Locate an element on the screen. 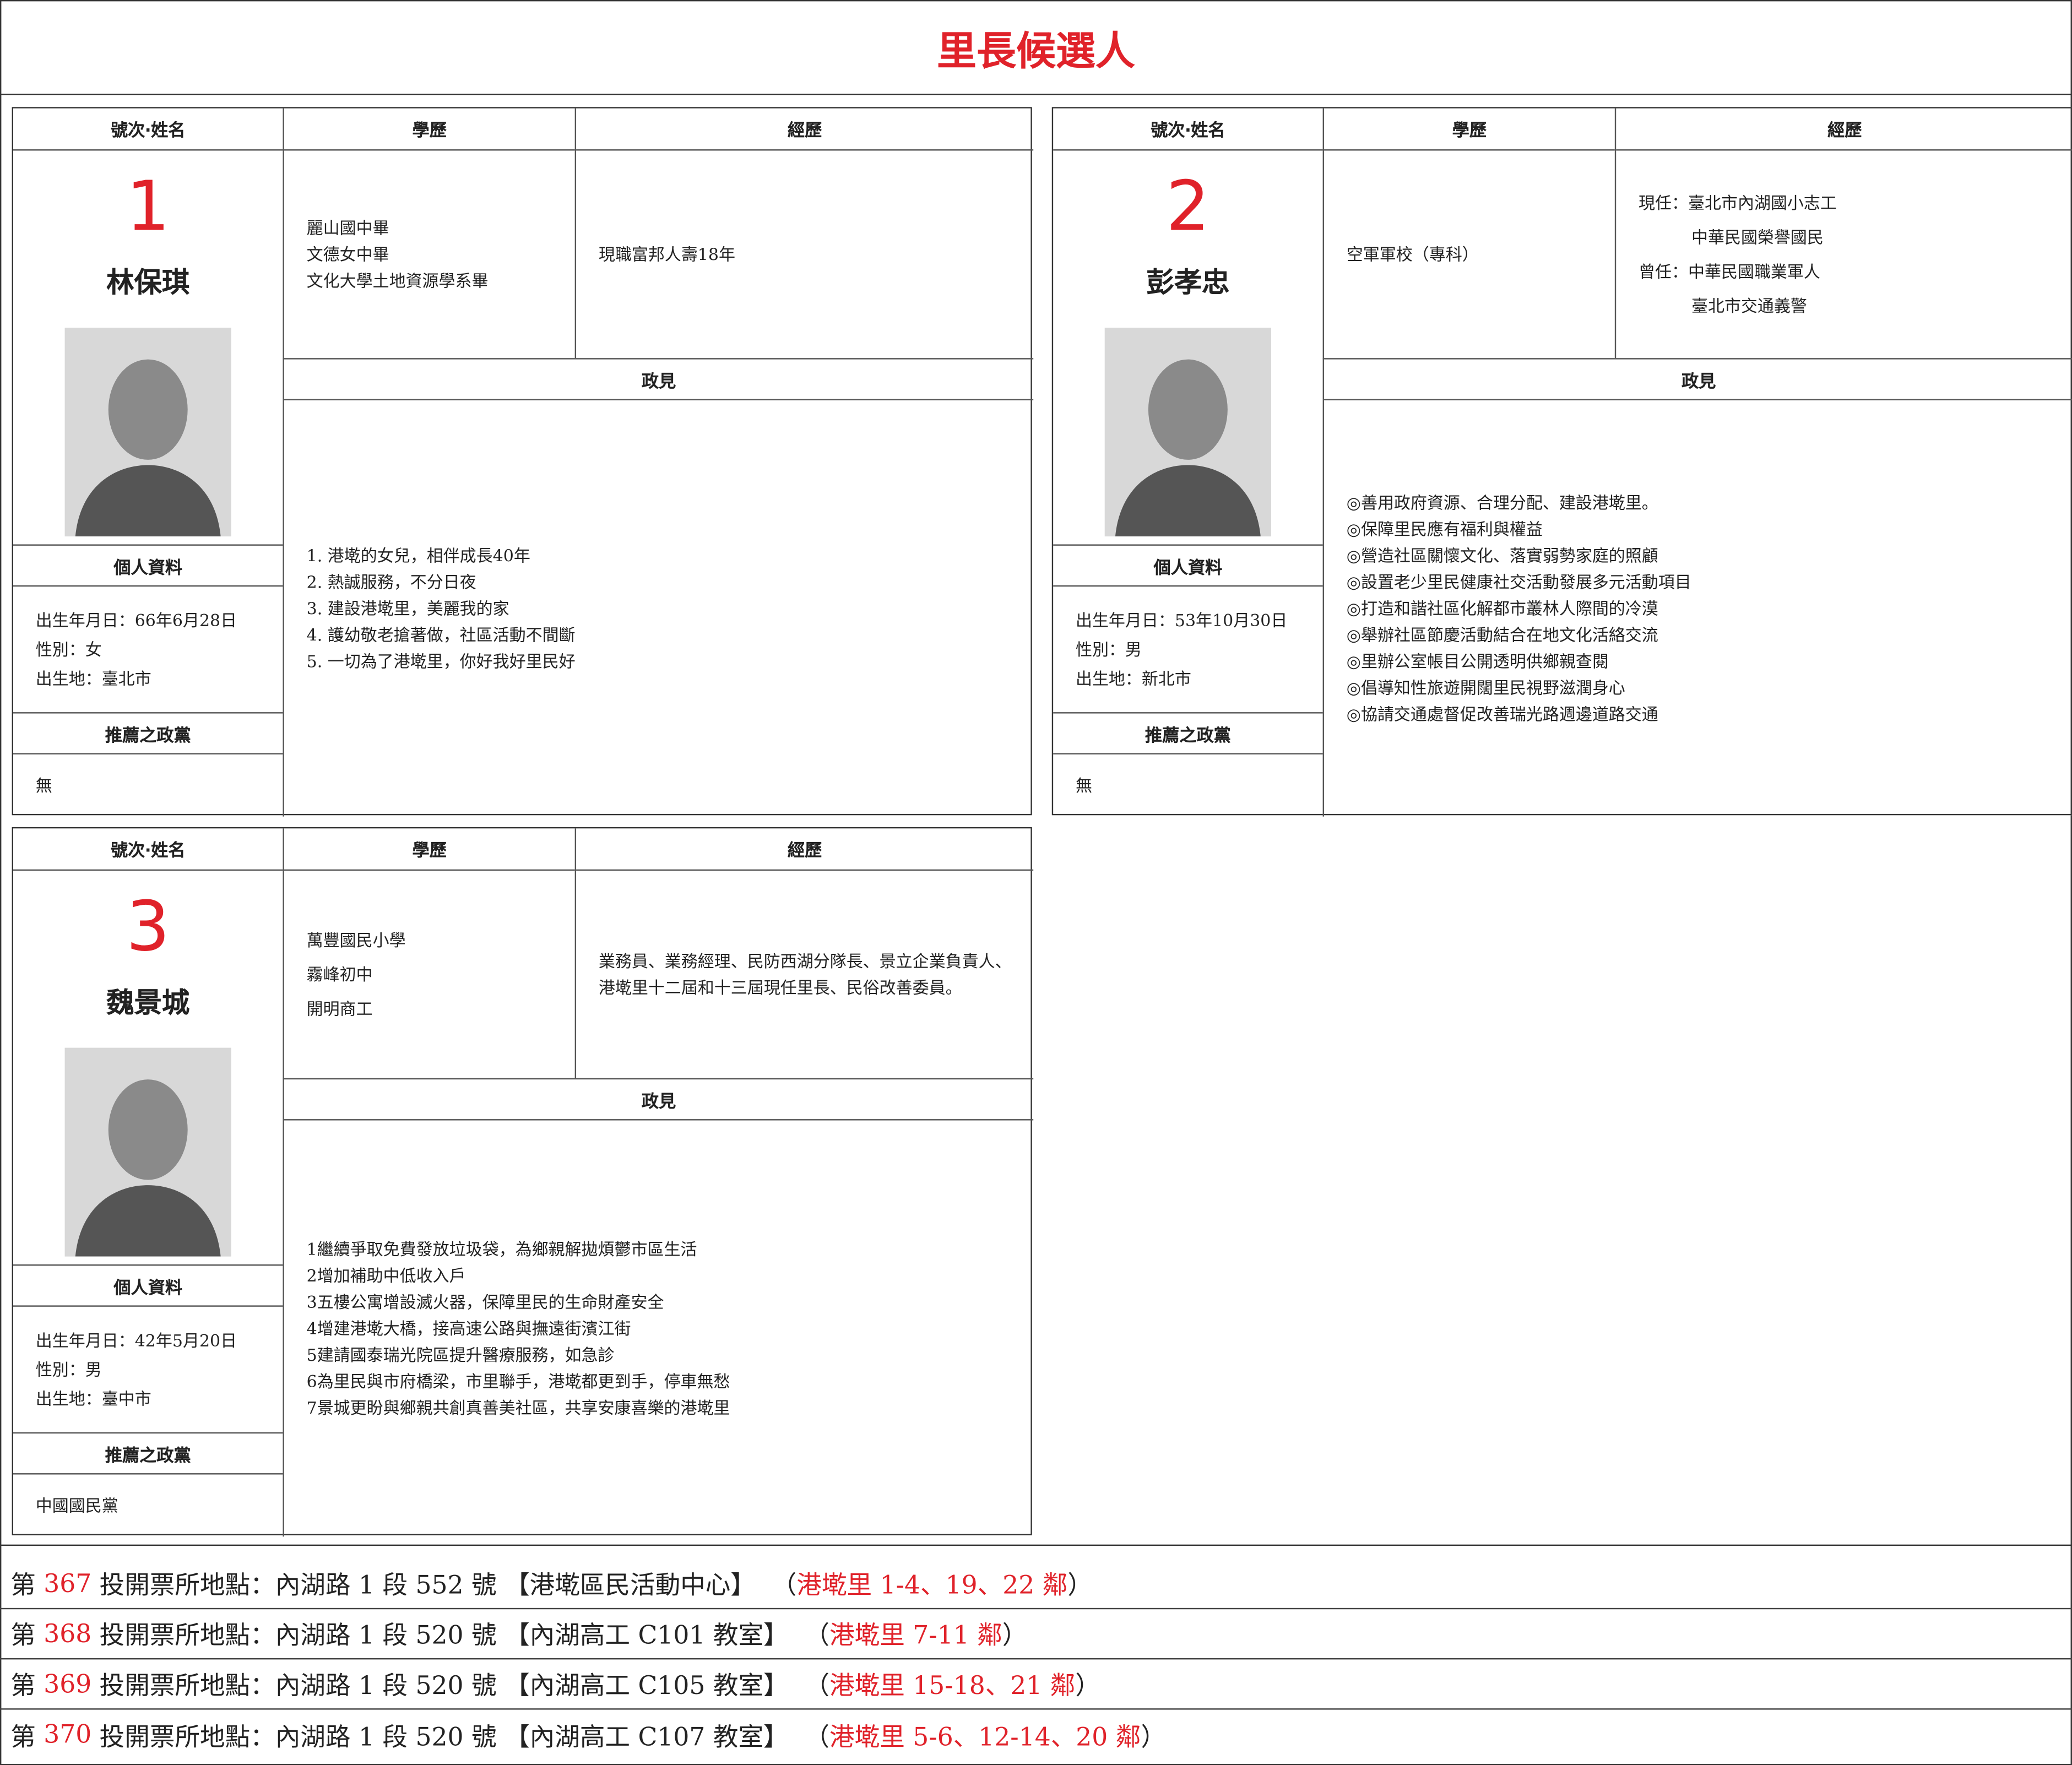 Image resolution: width=2072 pixels, height=1765 pixels. personal-line: 出生地：臺中市 is located at coordinates (93, 1398).